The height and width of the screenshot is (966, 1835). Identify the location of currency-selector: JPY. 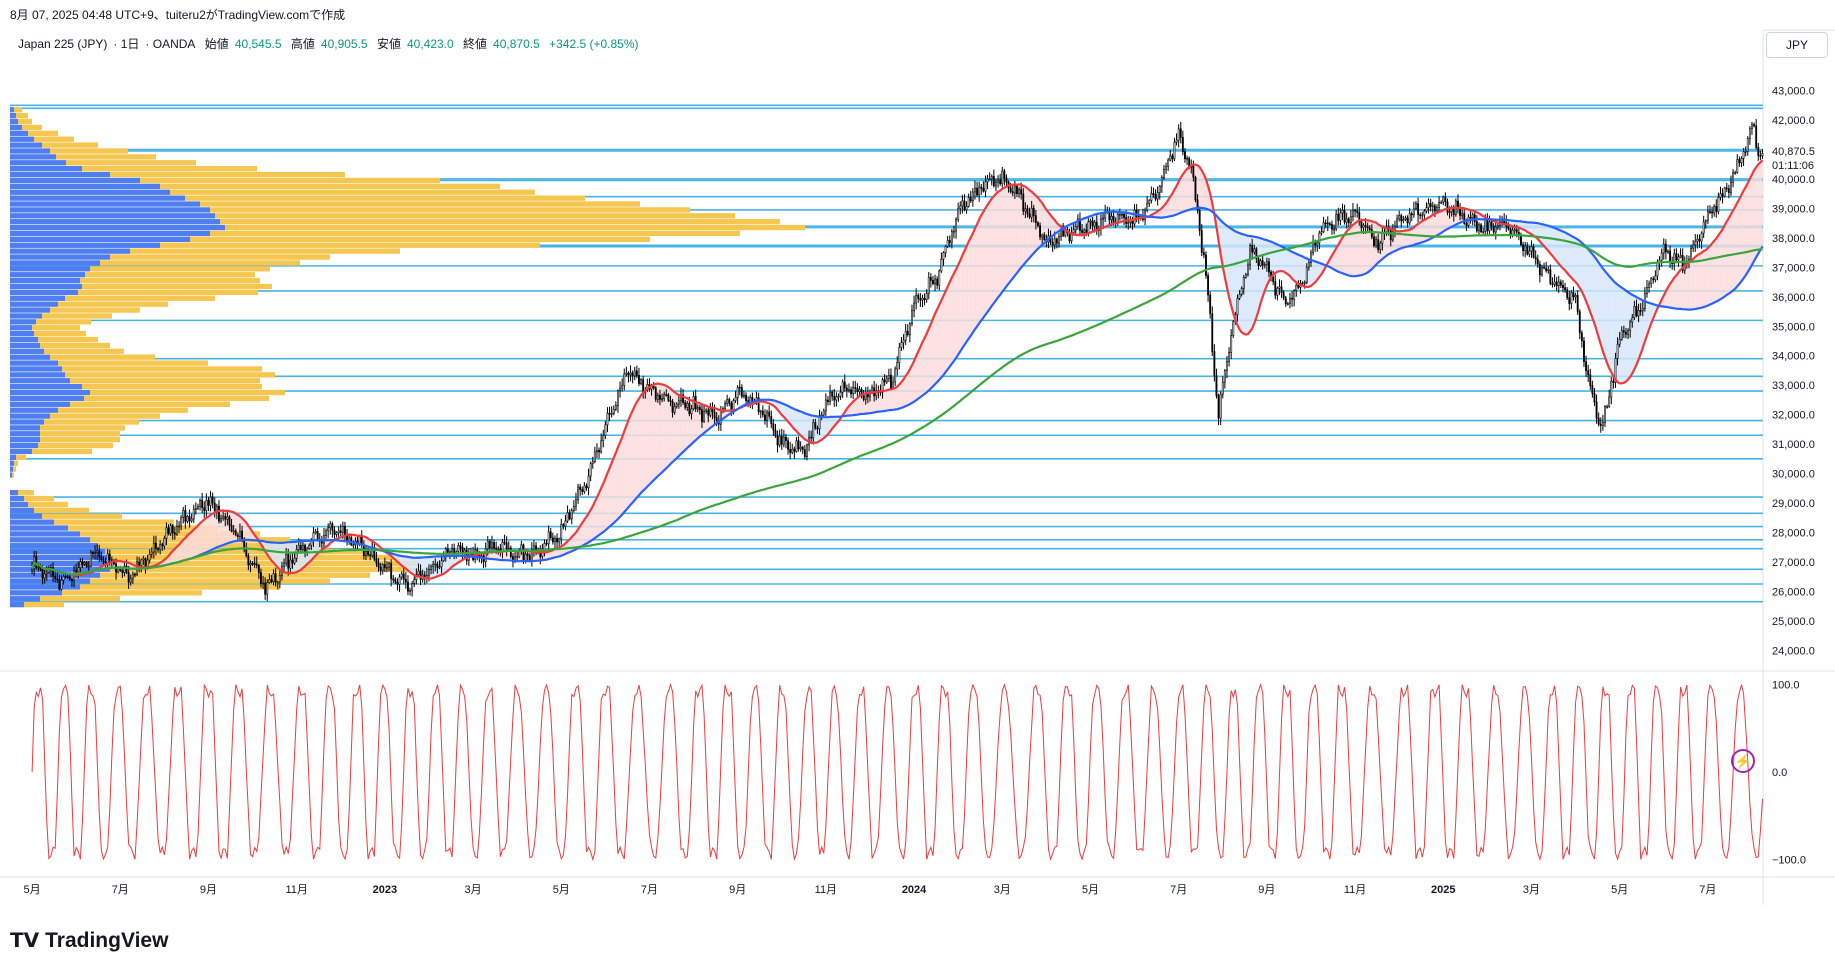
(1797, 45).